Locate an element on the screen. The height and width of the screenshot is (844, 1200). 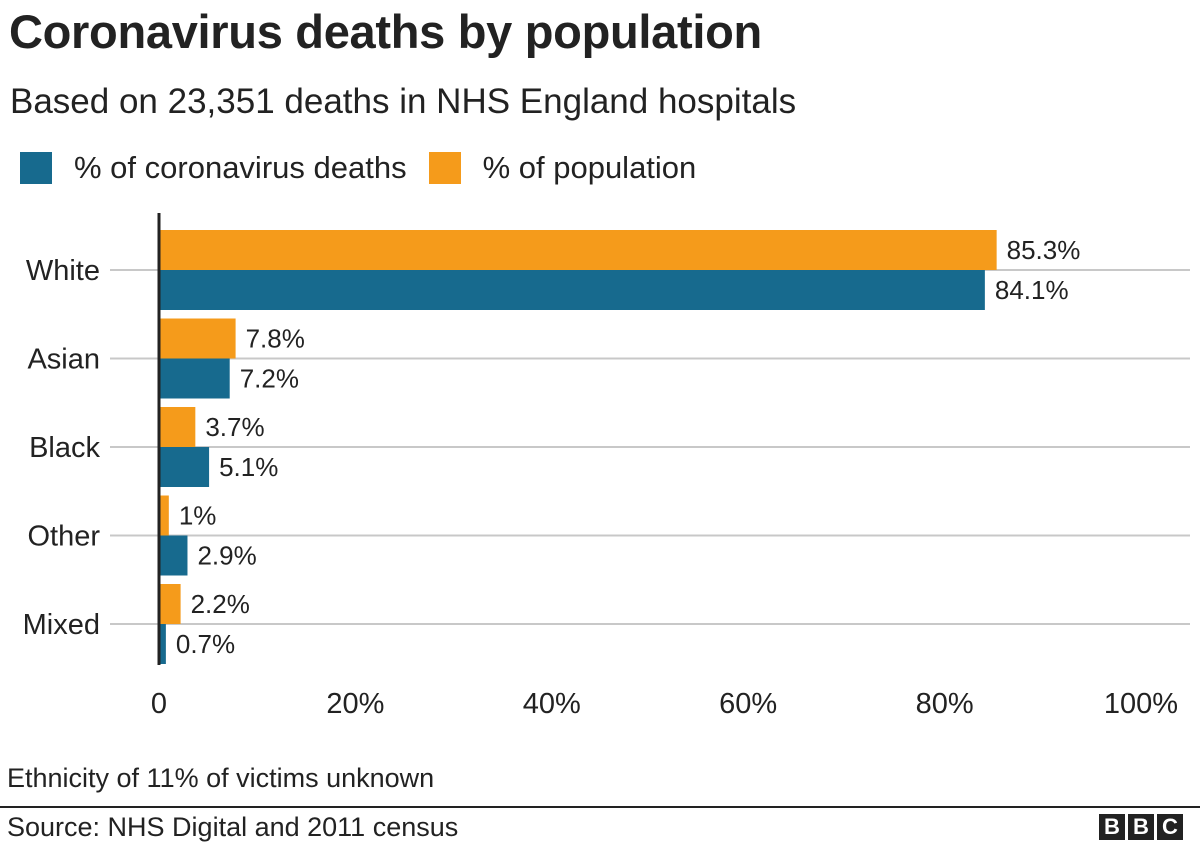
footnote: Ethnicity of 11% of victims unknown is located at coordinates (221, 778).